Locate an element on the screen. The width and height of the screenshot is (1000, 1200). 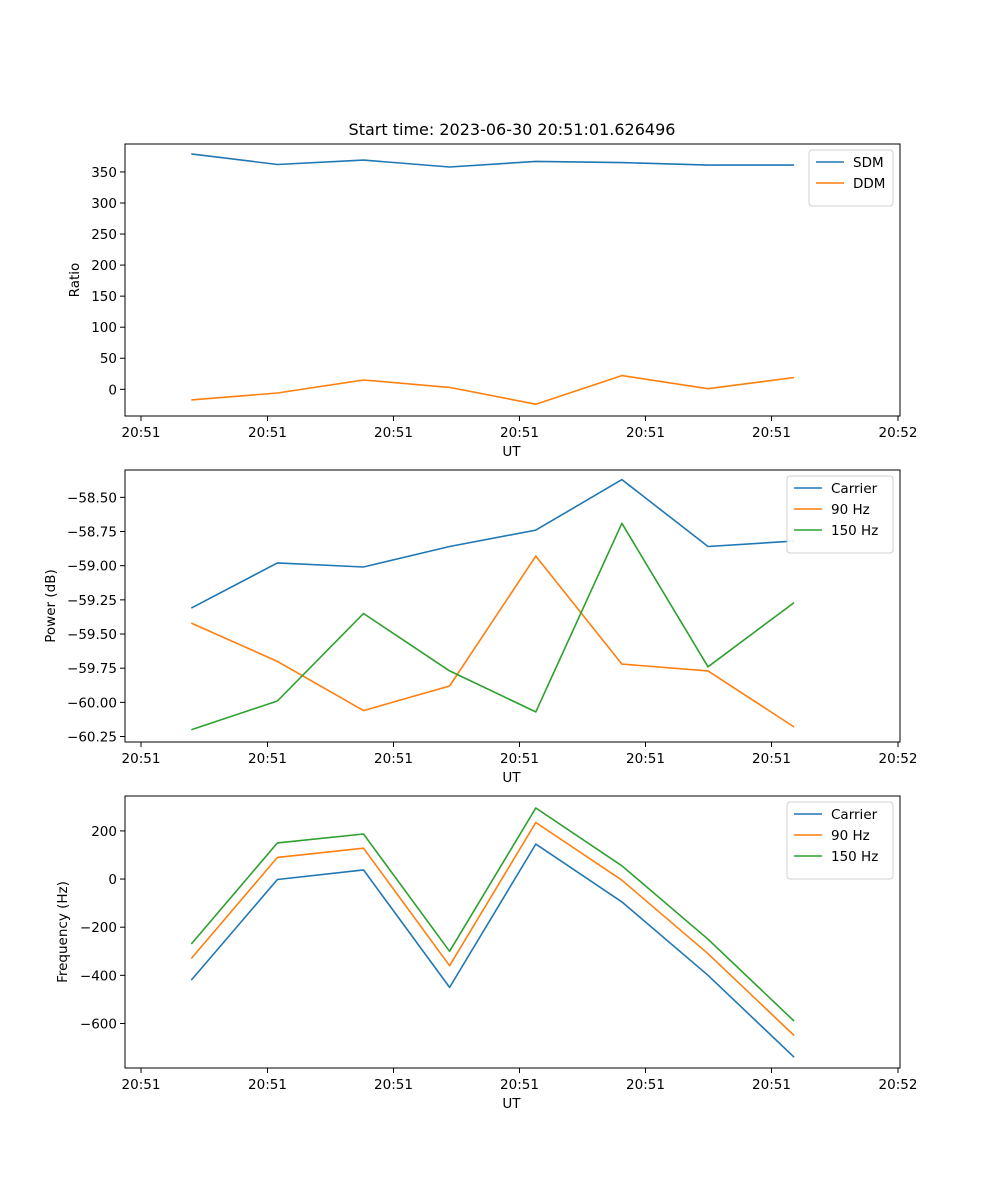
y-tick-label: −59.25 is located at coordinates (92, 601).